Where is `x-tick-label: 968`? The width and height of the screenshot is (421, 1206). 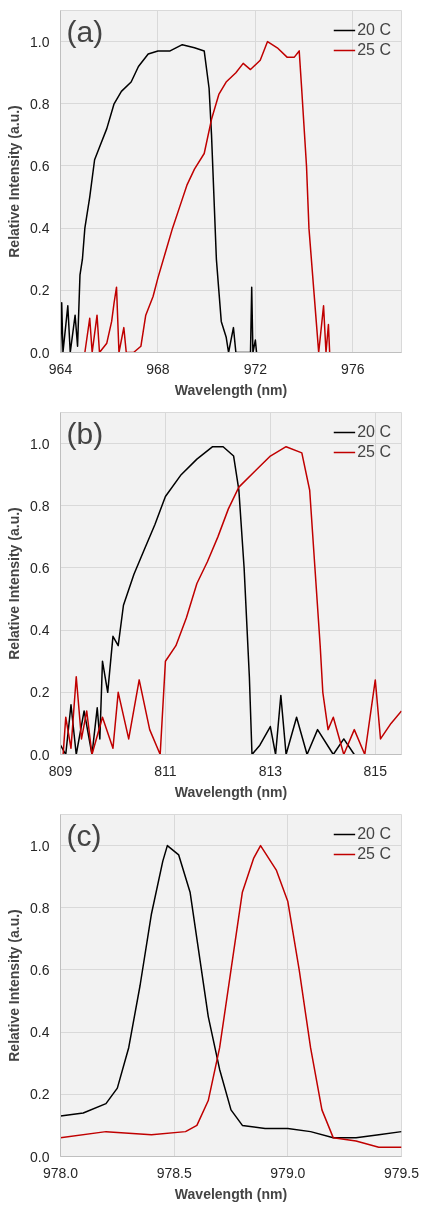
x-tick-label: 968 is located at coordinates (158, 368).